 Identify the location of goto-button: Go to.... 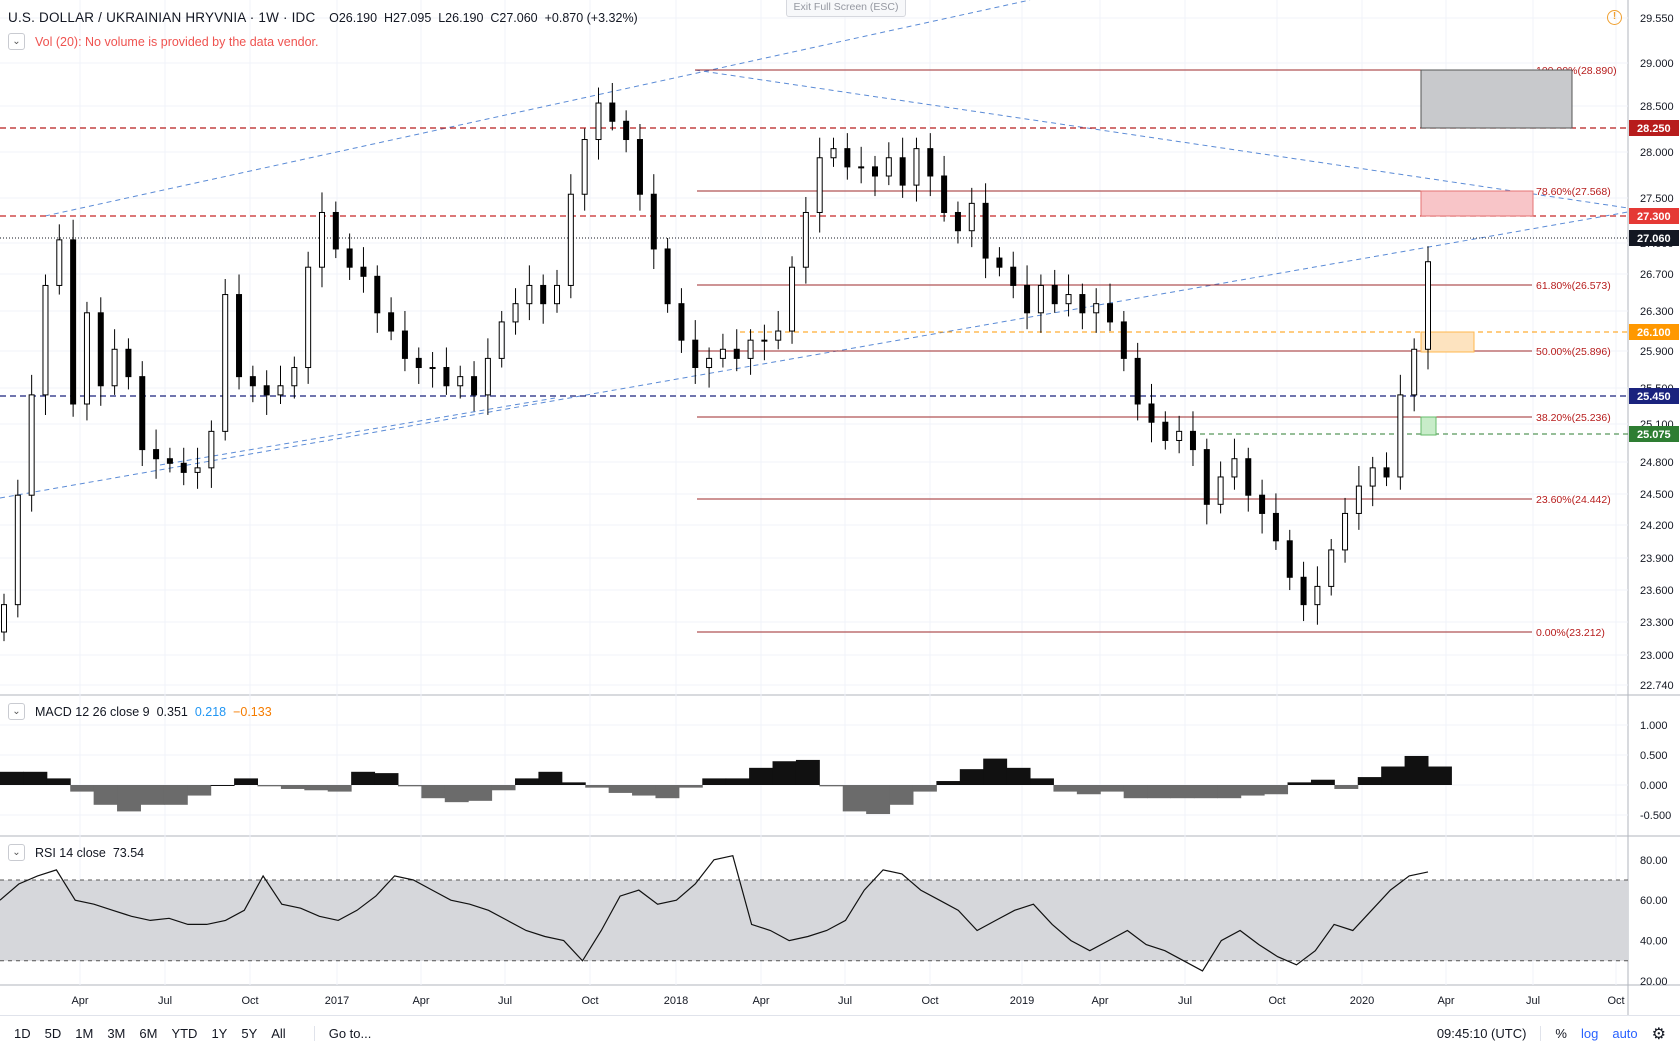
(342, 1033).